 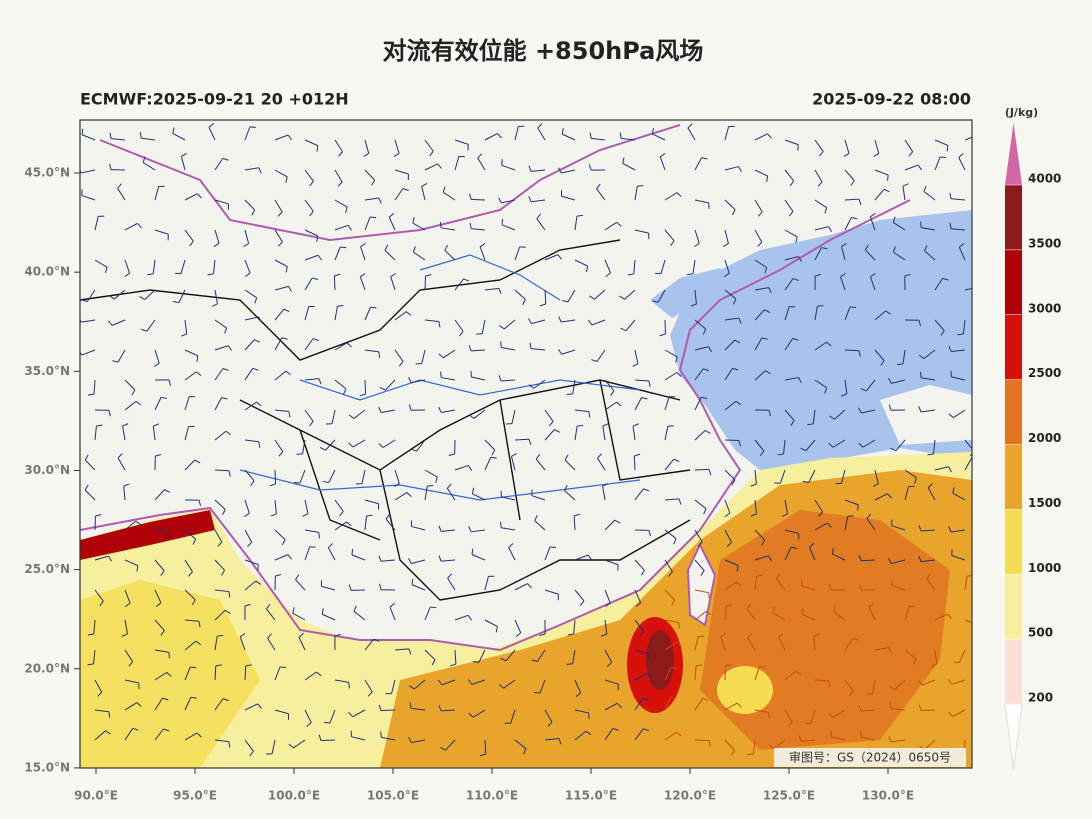 I want to click on lon-label: 120.0°E, so click(x=690, y=796).